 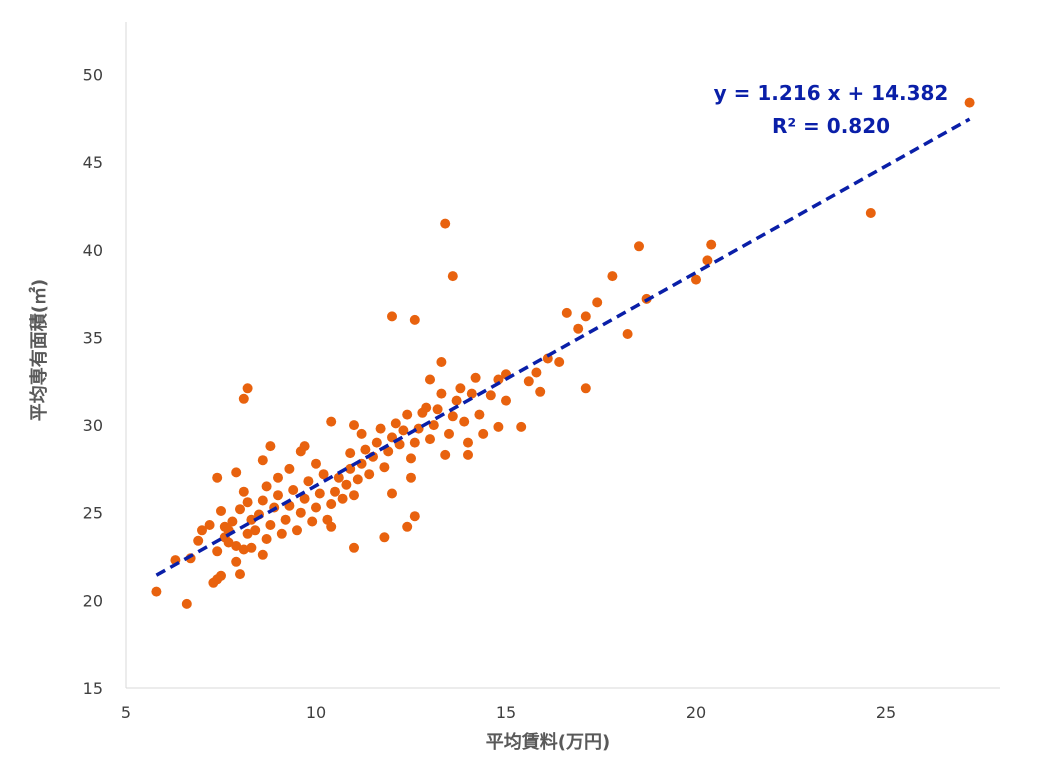 What do you see at coordinates (93, 688) in the screenshot?
I see `y-tick-label: 15` at bounding box center [93, 688].